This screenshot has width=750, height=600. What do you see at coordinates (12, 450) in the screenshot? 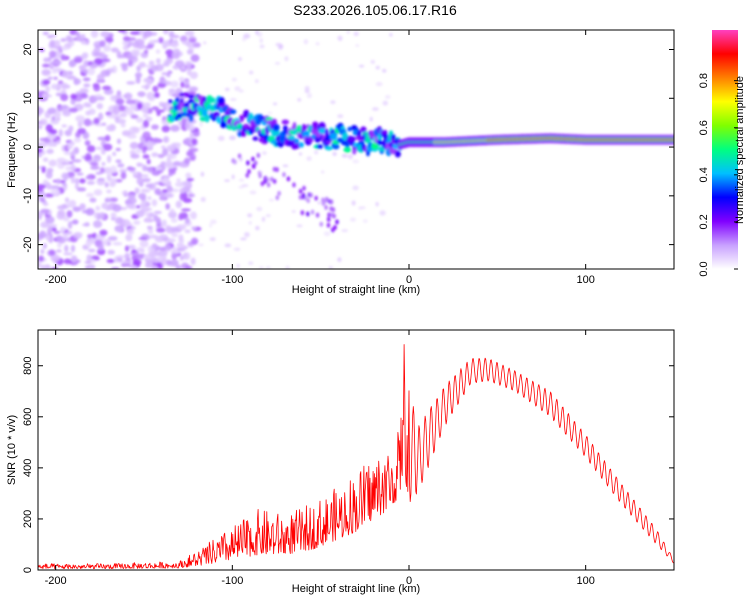
I see `snr-y-label: SNR (10 * v/v)` at bounding box center [12, 450].